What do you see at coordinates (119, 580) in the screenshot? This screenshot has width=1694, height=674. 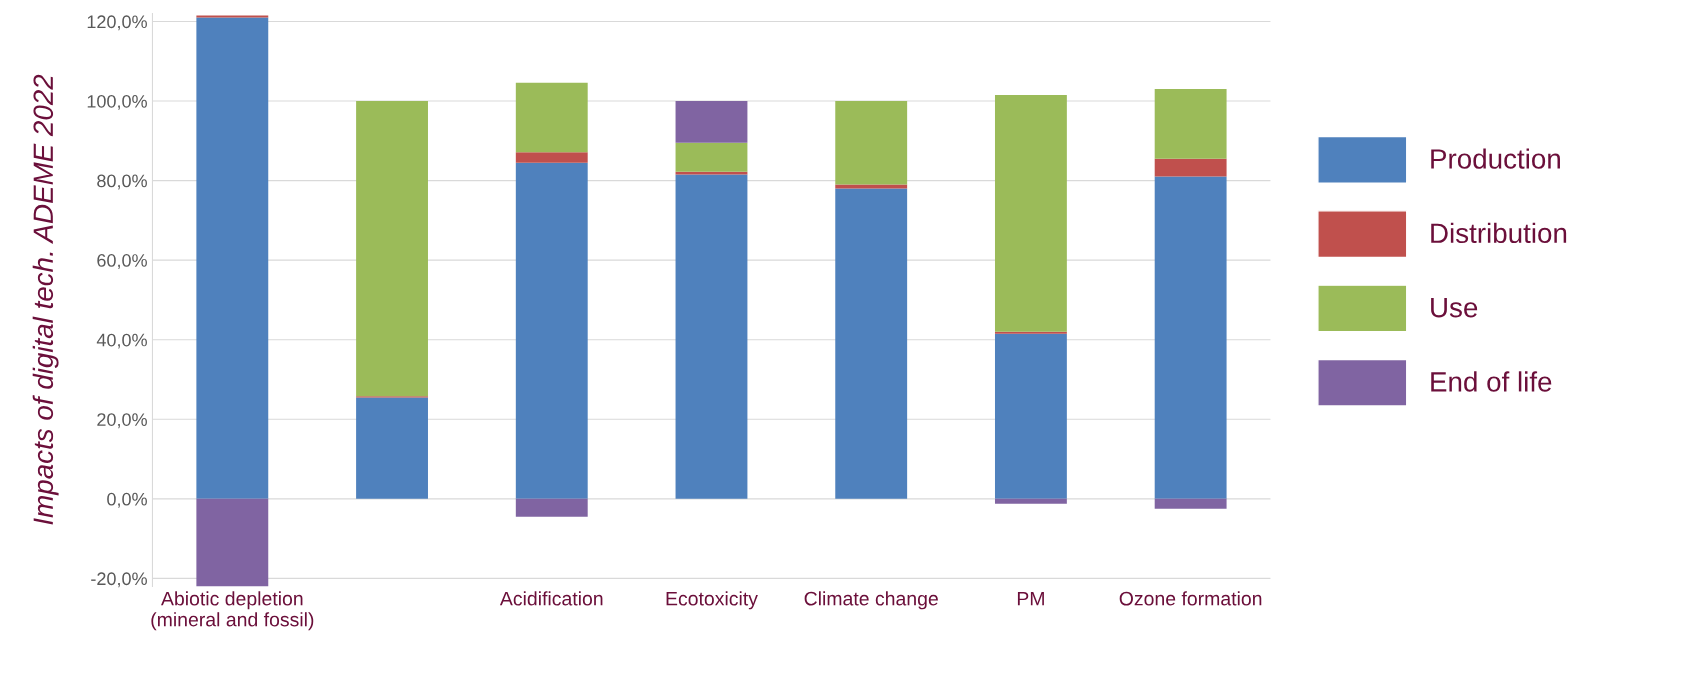 I see `y-tick-label: -20,0%` at bounding box center [119, 580].